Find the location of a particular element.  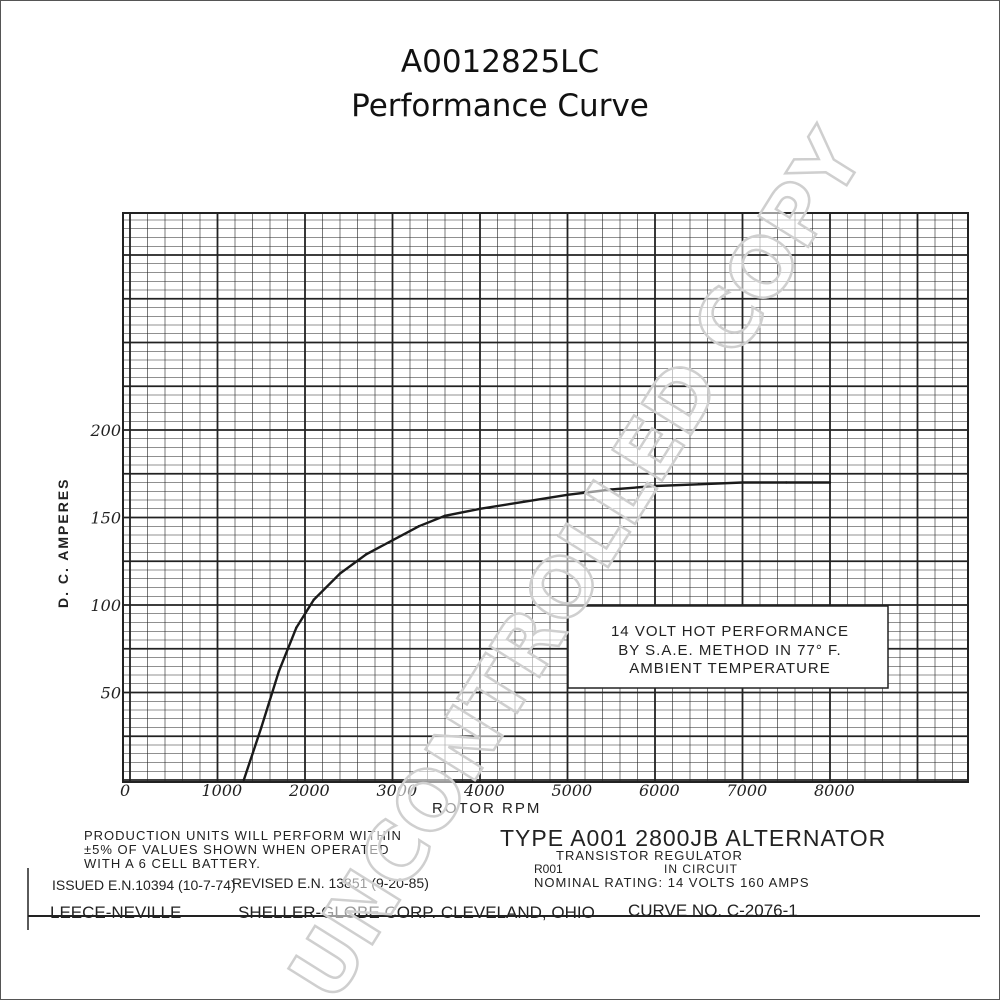

in-circuit-label: IN CIRCUIT is located at coordinates (701, 869).